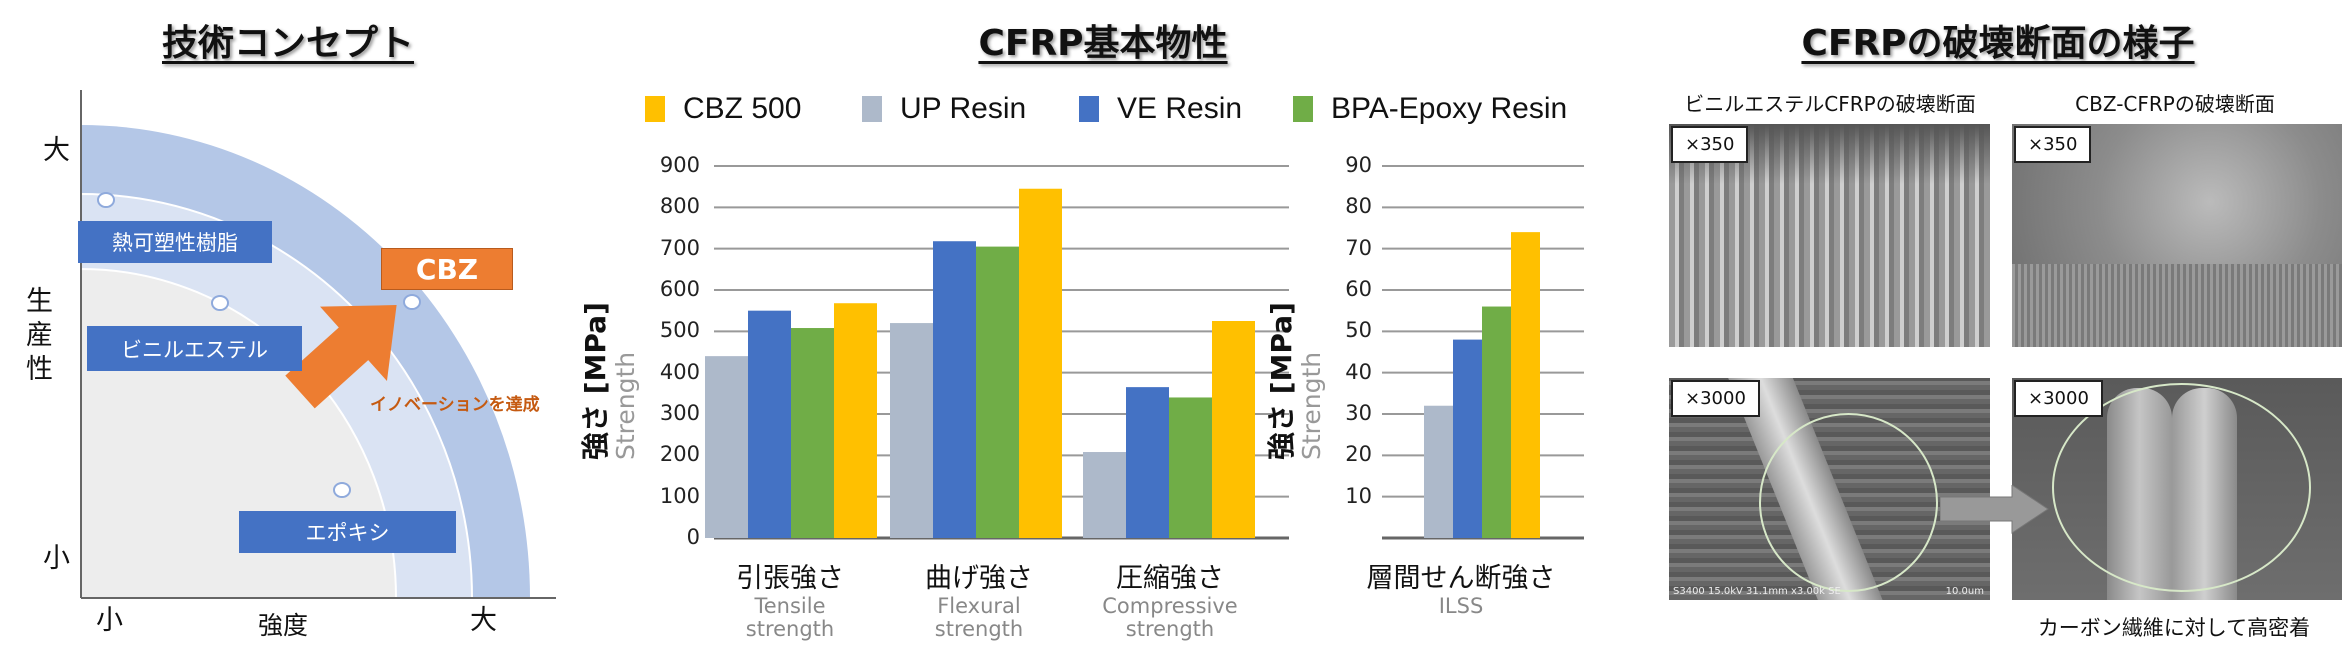 Image resolution: width=2342 pixels, height=654 pixels. What do you see at coordinates (679, 247) in the screenshot?
I see `y-tick-label: 700` at bounding box center [679, 247].